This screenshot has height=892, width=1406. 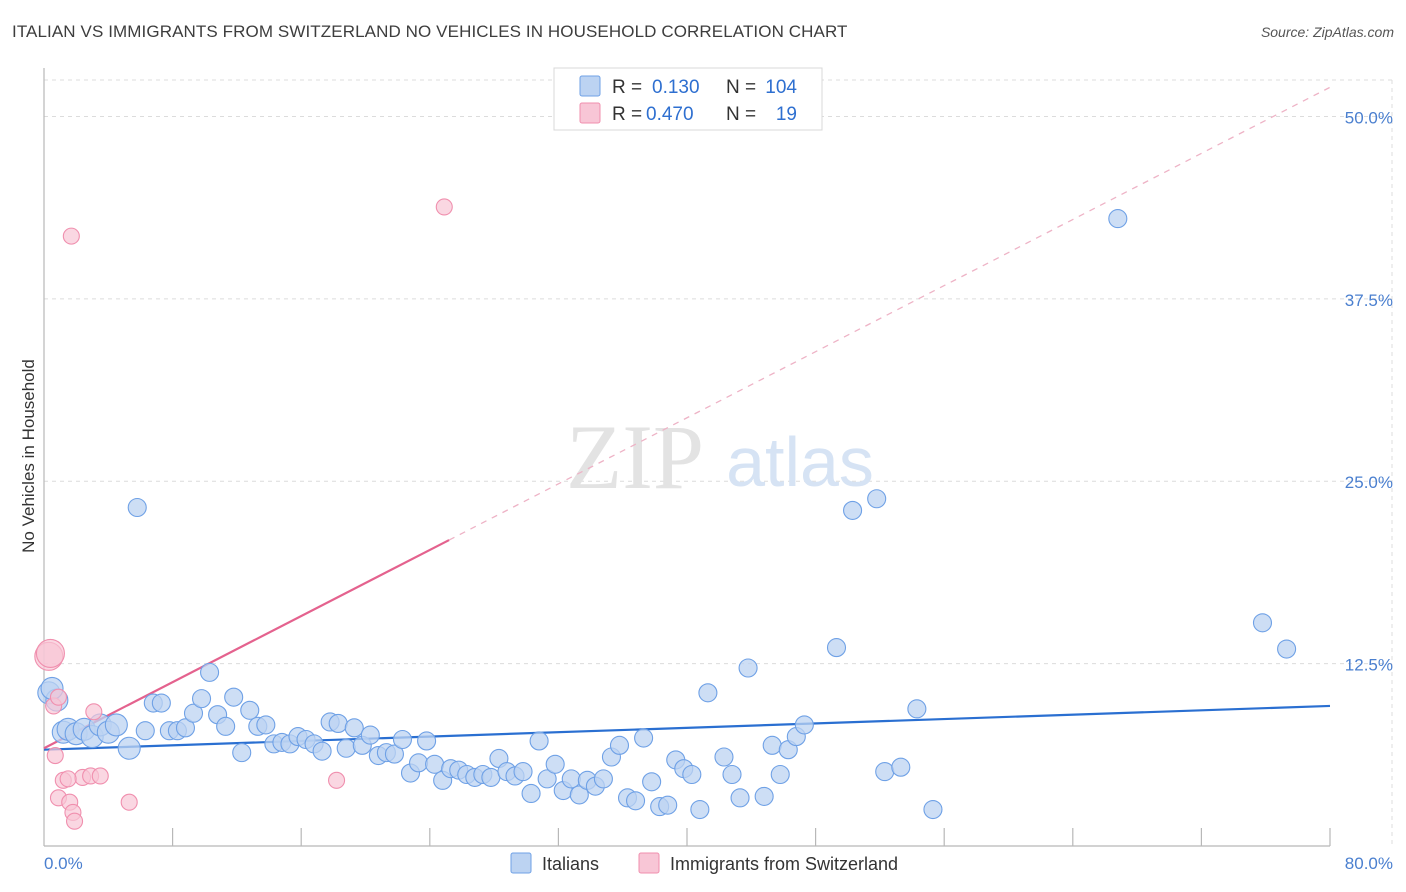 What do you see at coordinates (1369, 117) in the screenshot?
I see `y-tick-label: 50.0%` at bounding box center [1369, 117].